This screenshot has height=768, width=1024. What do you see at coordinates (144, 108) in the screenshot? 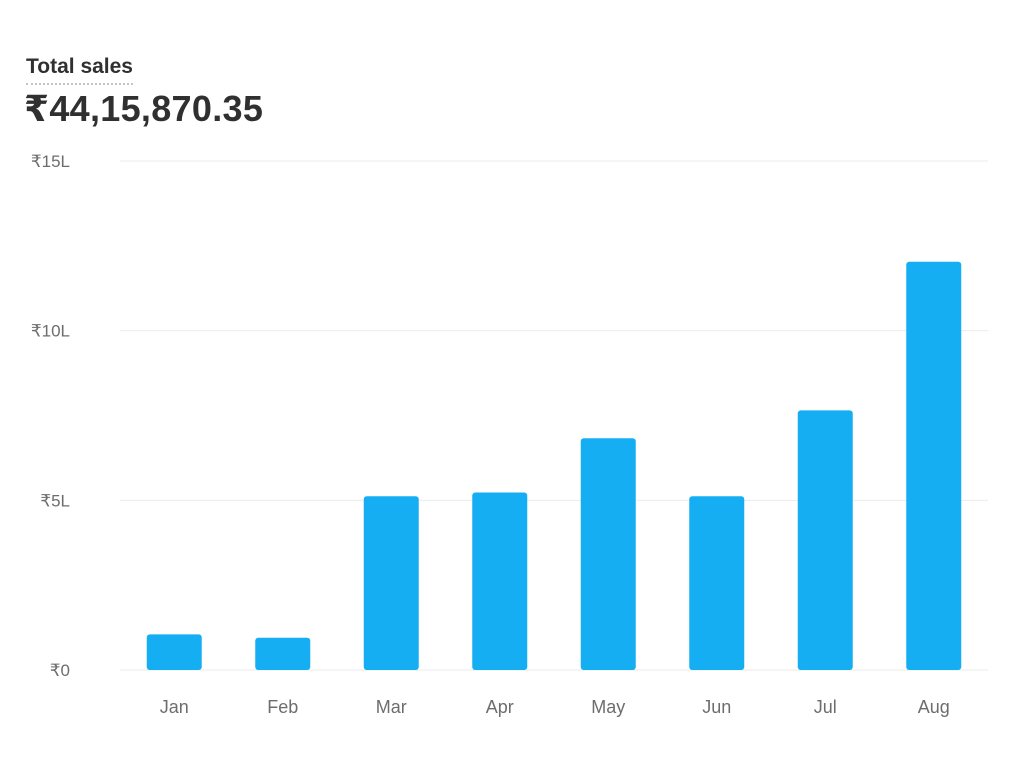
I see `total-sales-value: ₹44,15,870.35` at bounding box center [144, 108].